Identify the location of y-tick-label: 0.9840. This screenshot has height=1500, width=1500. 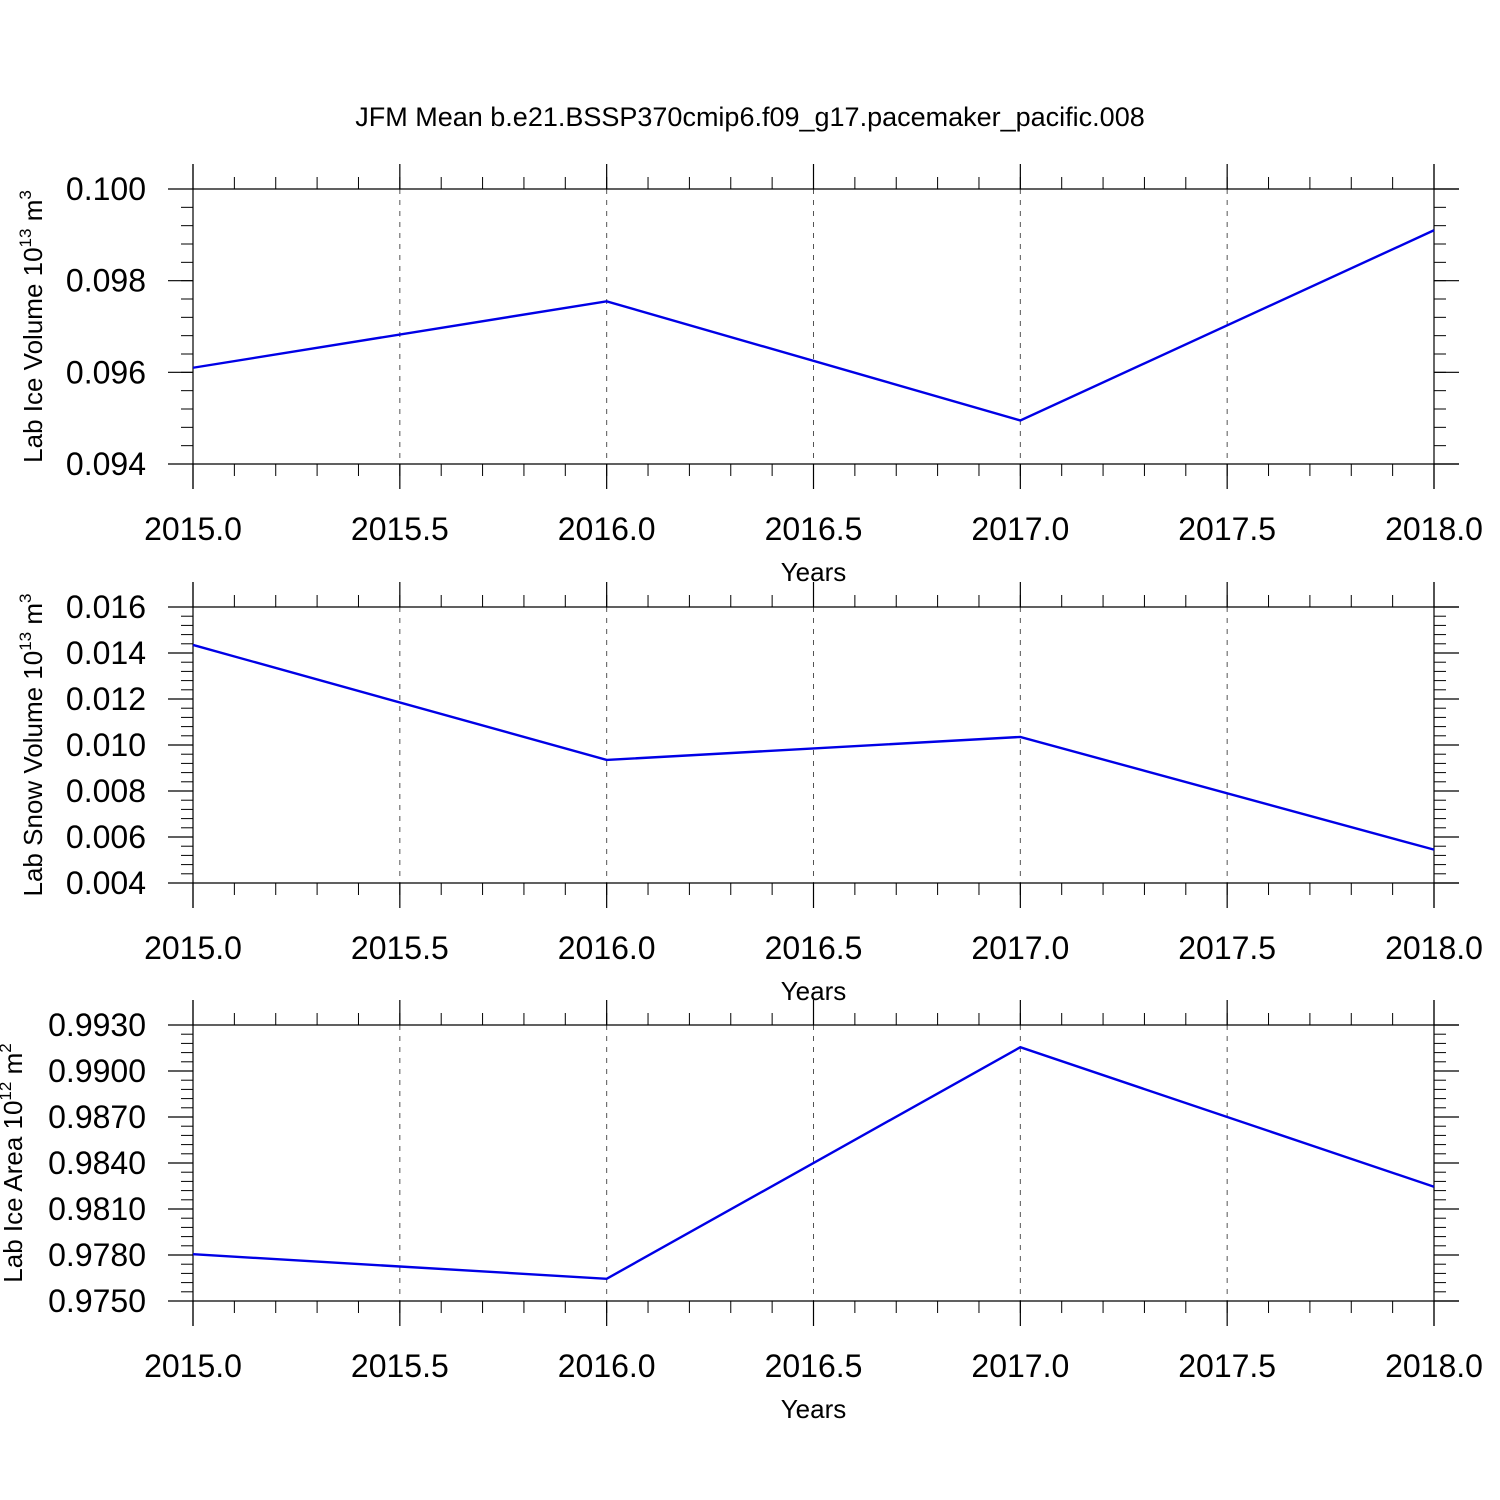
(97, 1163).